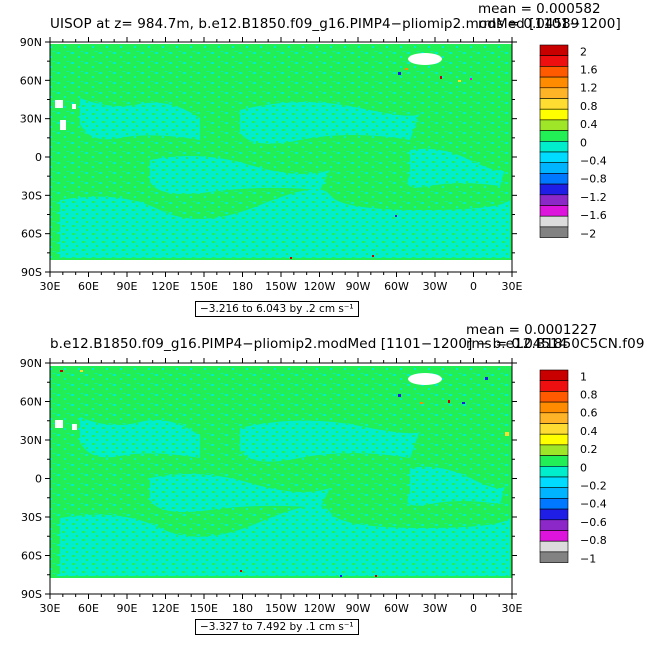 The image size is (647, 647). Describe the element at coordinates (517, 344) in the screenshot. I see `rms-value: rms = 0.04514` at that location.